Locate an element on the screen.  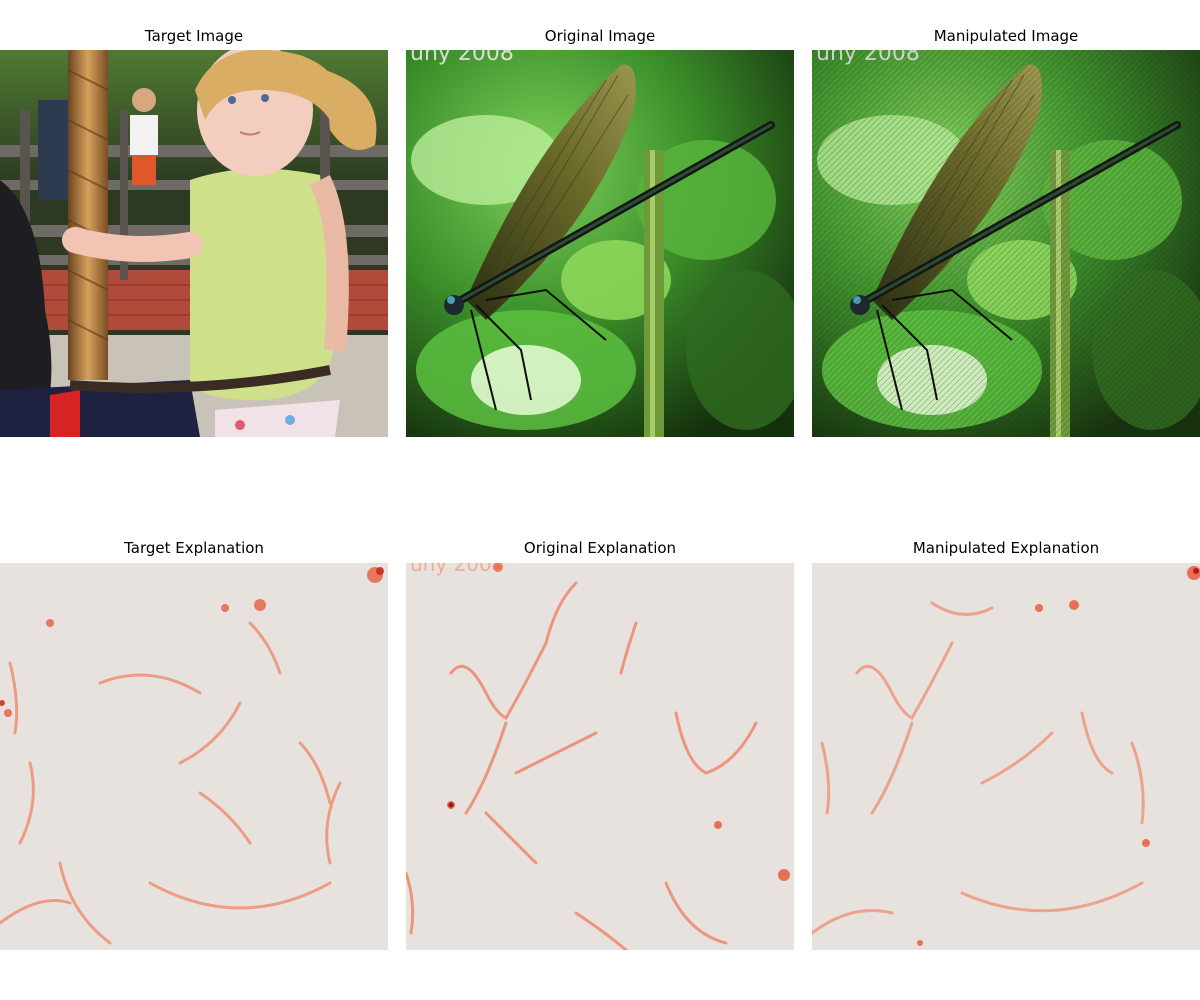
panel-manipulated-explanation: Manipulated Explanation is located at coordinates (1006, 732).